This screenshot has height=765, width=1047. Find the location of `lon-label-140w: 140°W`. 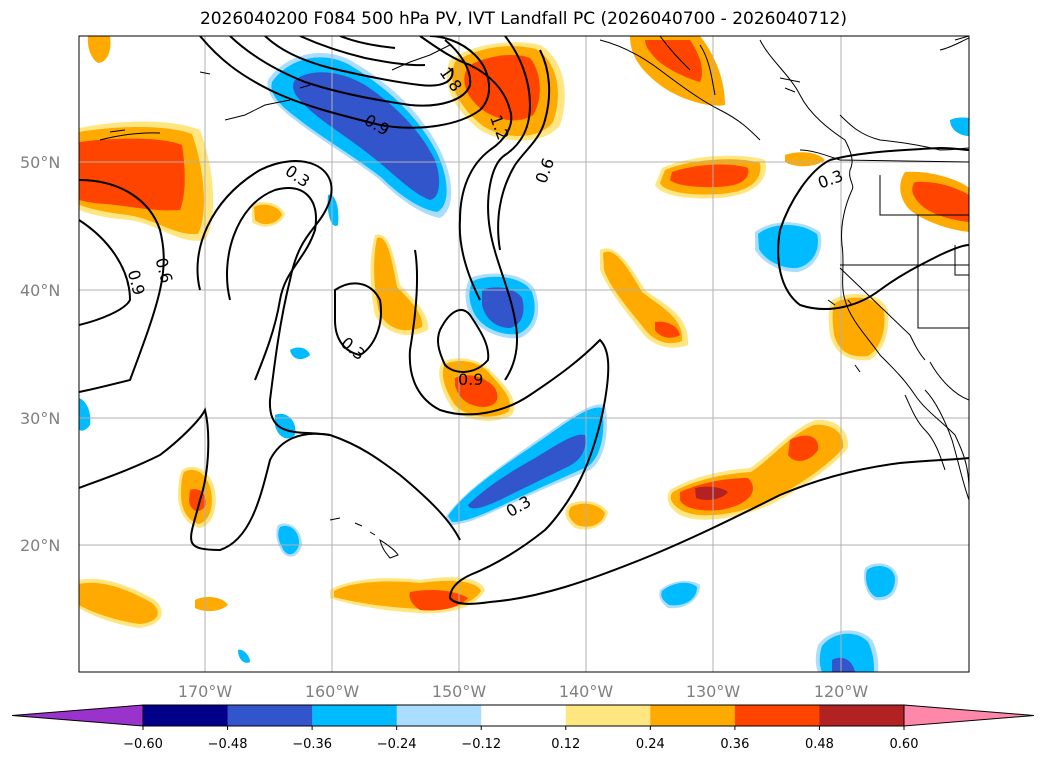

lon-label-140w: 140°W is located at coordinates (586, 691).